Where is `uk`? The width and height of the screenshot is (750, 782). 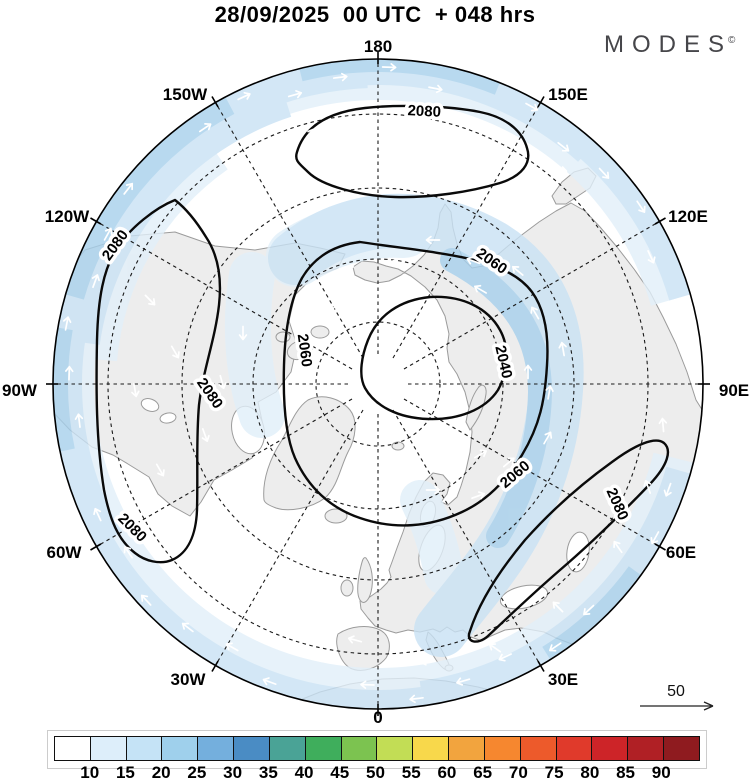 uk is located at coordinates (365, 580).